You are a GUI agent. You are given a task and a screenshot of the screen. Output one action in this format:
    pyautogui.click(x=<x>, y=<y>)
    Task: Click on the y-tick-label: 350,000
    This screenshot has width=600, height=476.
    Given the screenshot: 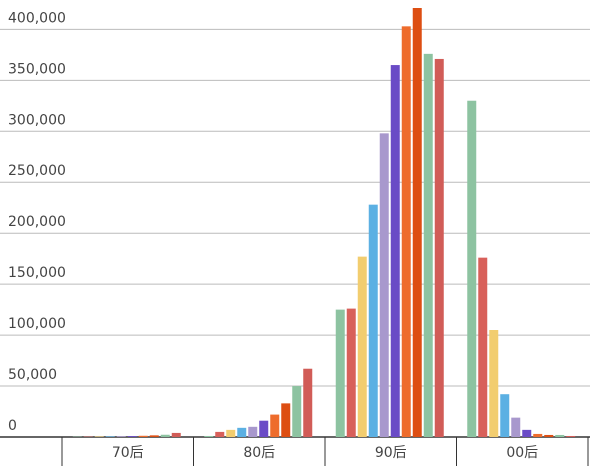 What is the action you would take?
    pyautogui.click(x=37, y=69)
    